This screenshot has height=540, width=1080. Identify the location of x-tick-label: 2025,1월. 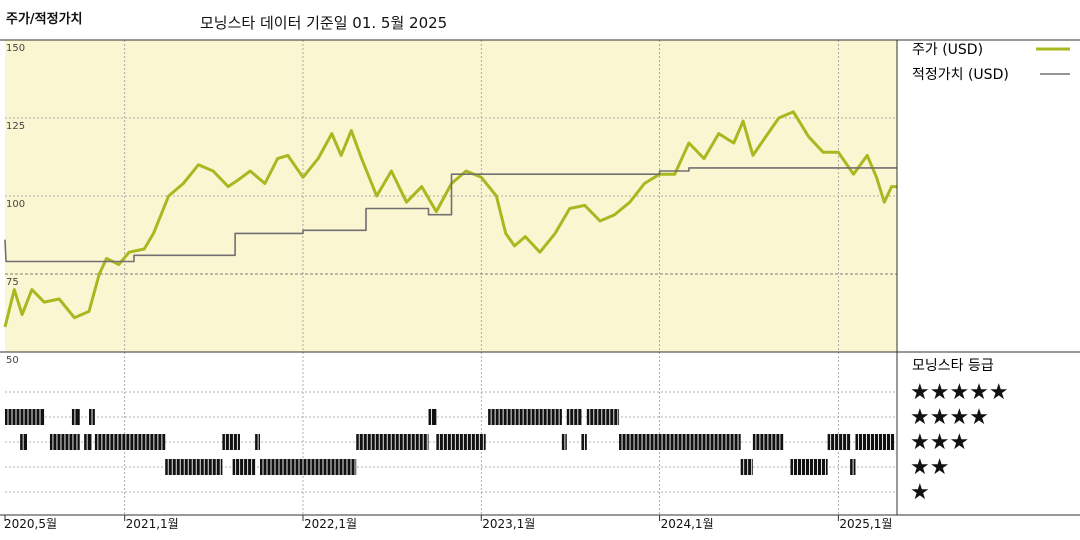
(865, 524).